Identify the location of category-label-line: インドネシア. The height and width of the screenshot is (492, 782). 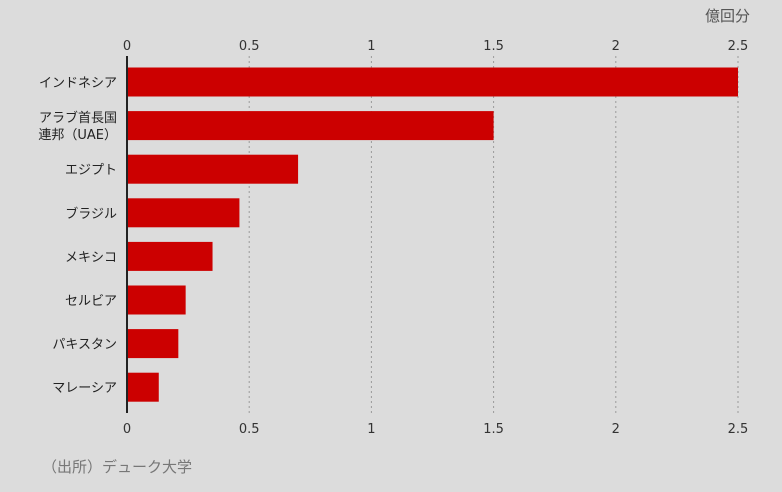
(78, 83).